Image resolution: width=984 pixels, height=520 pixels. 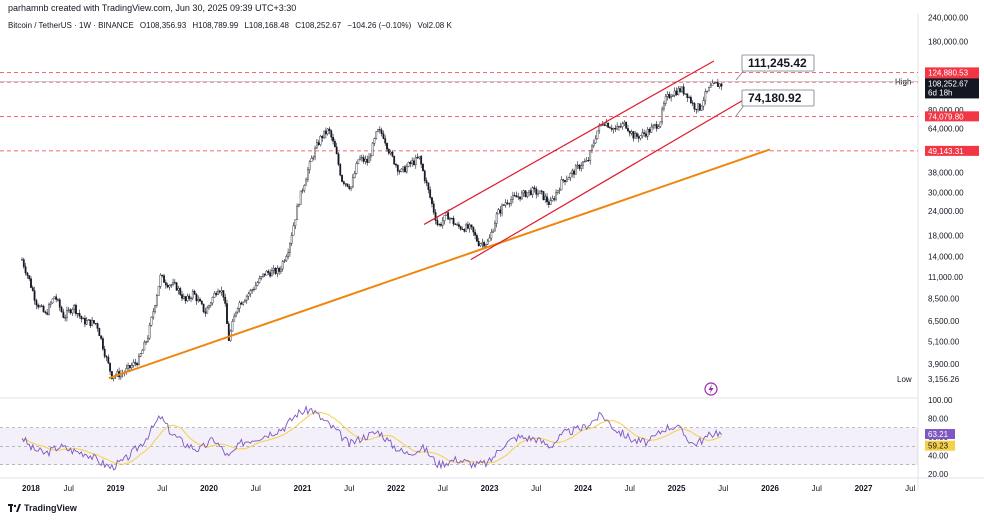 I want to click on price-tick-label: 8,500.00, so click(x=944, y=299).